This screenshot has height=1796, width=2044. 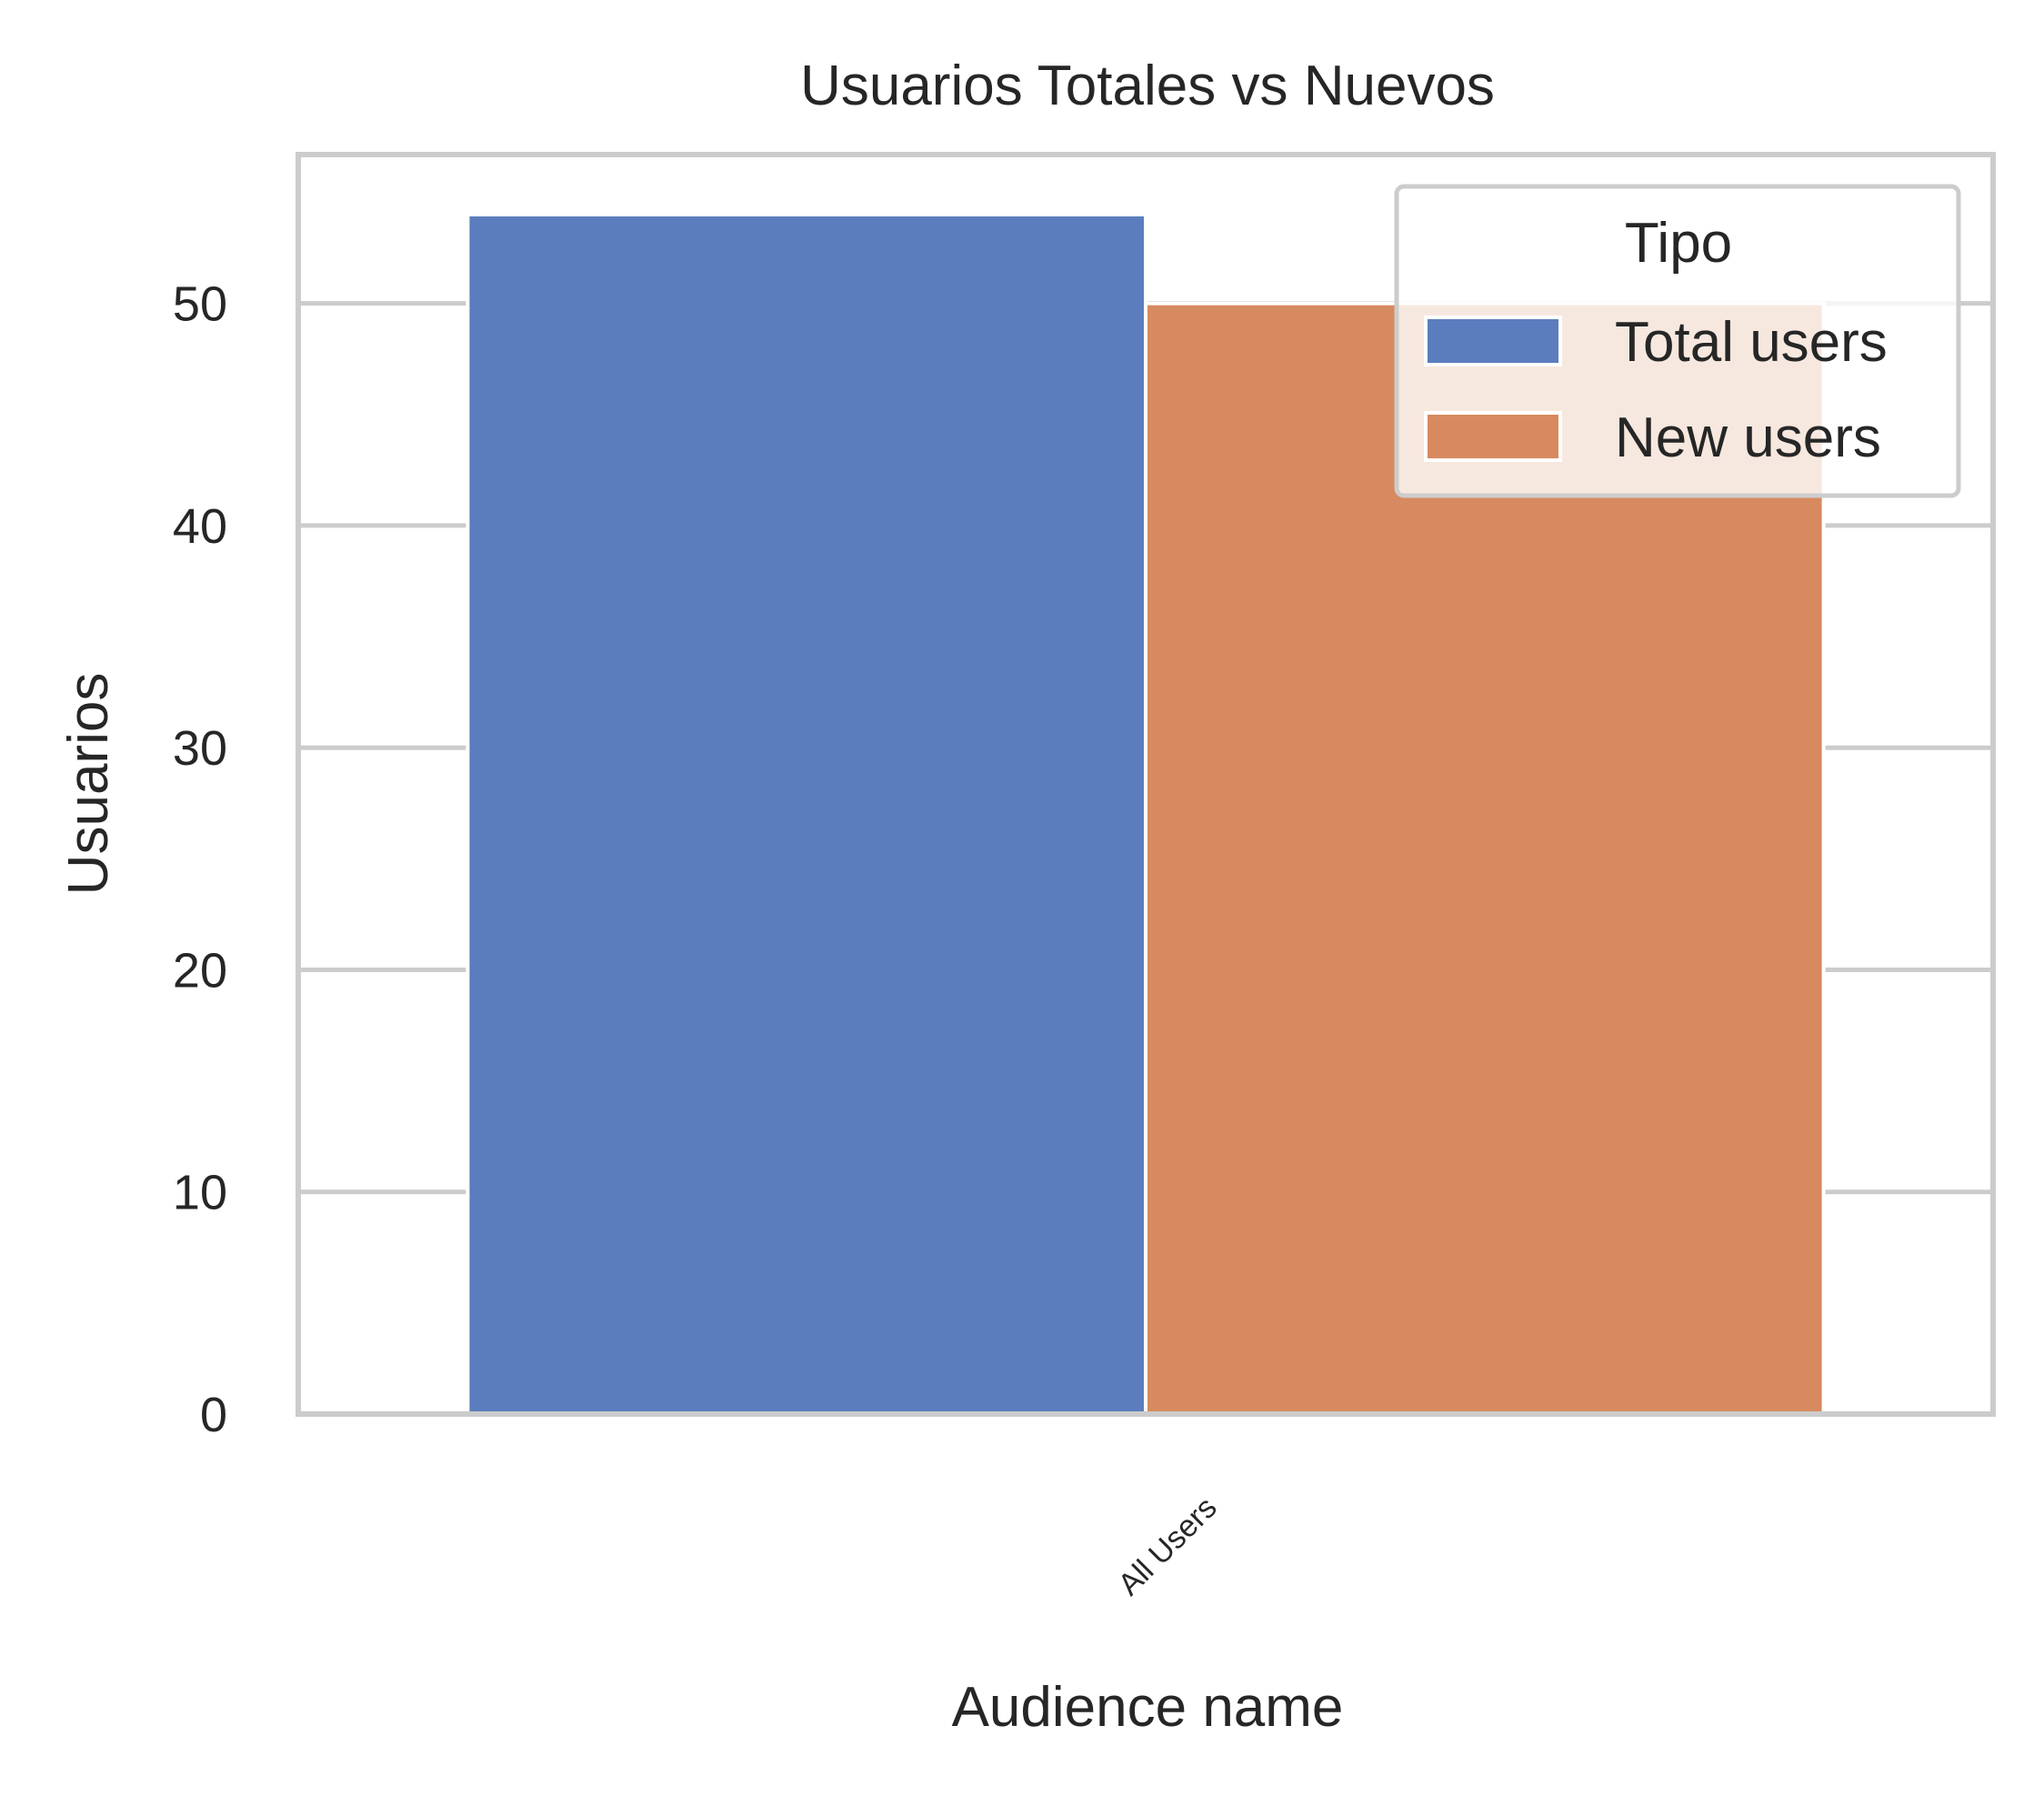 I want to click on chart-title: Usuarios Totales vs Nuevos, so click(x=1147, y=86).